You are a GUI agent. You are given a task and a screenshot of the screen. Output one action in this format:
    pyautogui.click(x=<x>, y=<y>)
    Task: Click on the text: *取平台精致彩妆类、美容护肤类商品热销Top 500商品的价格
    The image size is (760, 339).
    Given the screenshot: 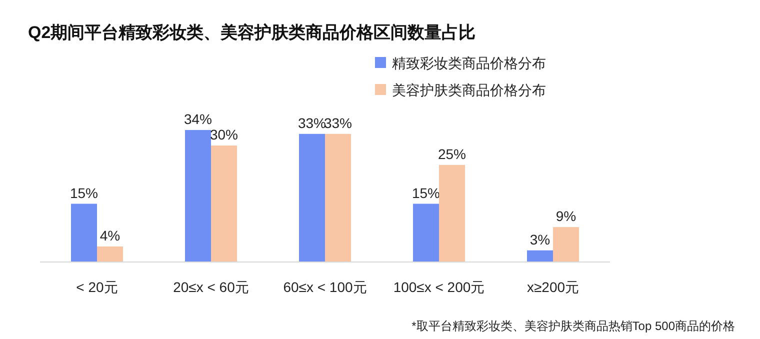 What is the action you would take?
    pyautogui.click(x=573, y=326)
    